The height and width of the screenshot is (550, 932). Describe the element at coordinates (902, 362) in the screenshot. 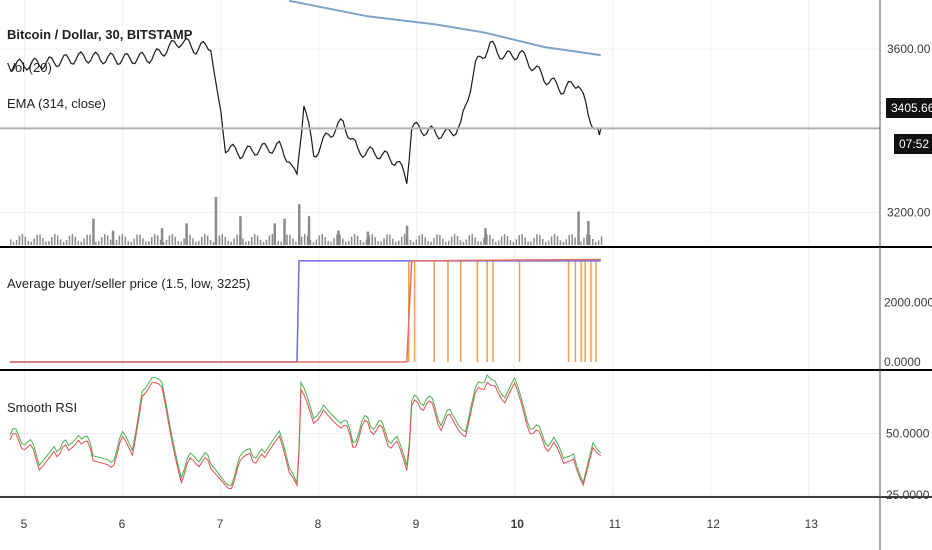

I see `indicator-tick-label: 0.0000` at that location.